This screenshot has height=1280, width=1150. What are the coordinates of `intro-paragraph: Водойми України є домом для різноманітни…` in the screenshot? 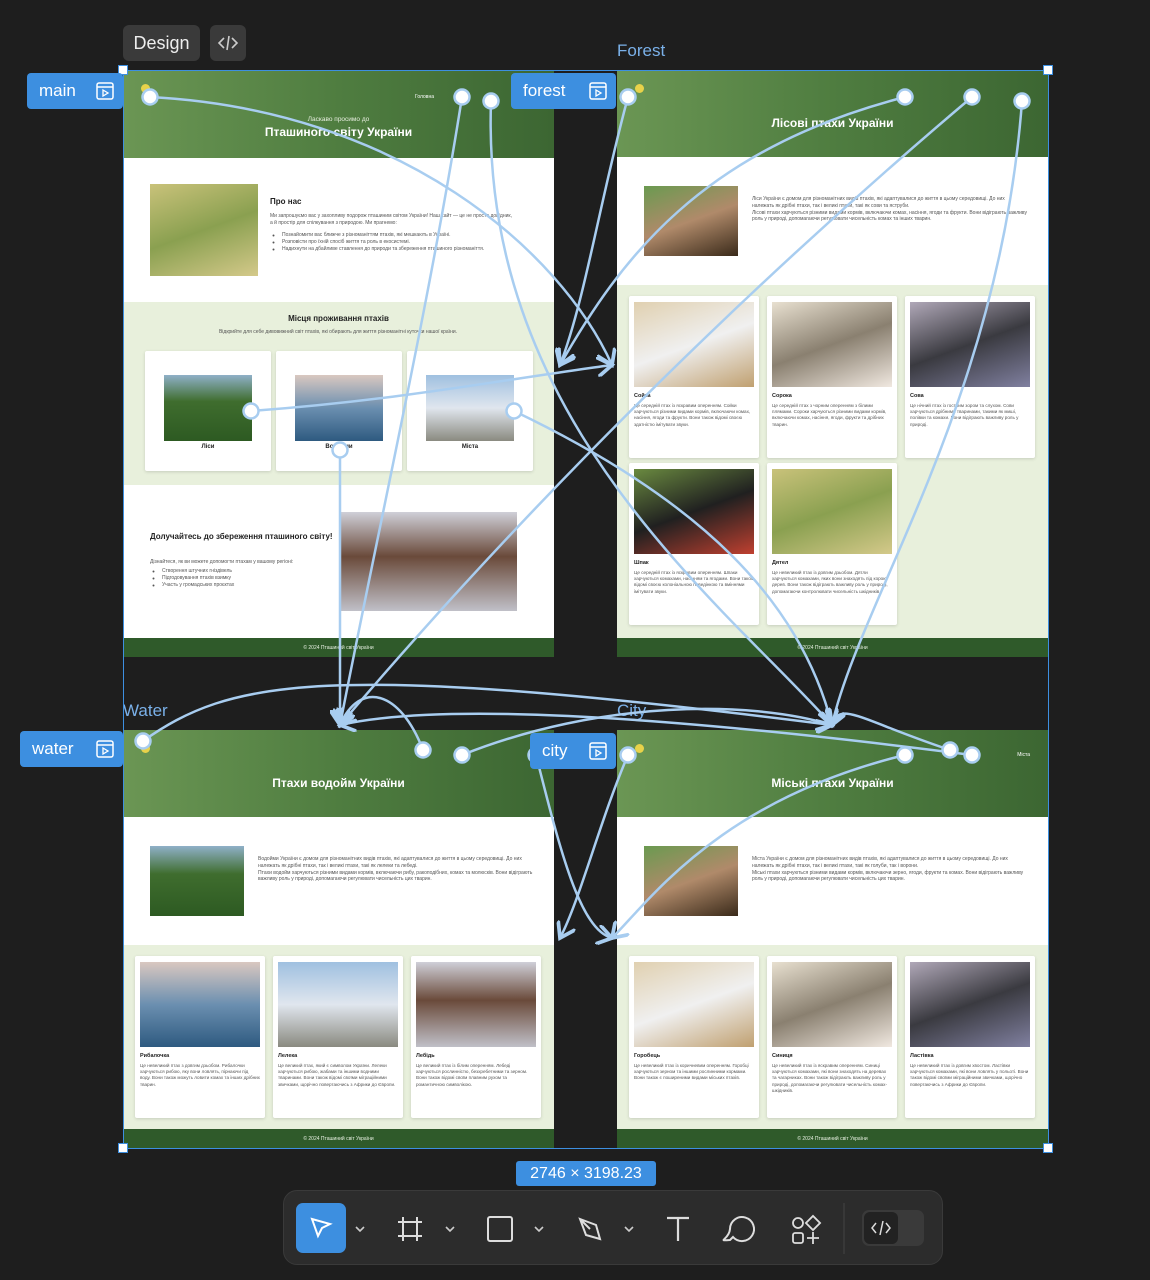 It's located at (390, 862).